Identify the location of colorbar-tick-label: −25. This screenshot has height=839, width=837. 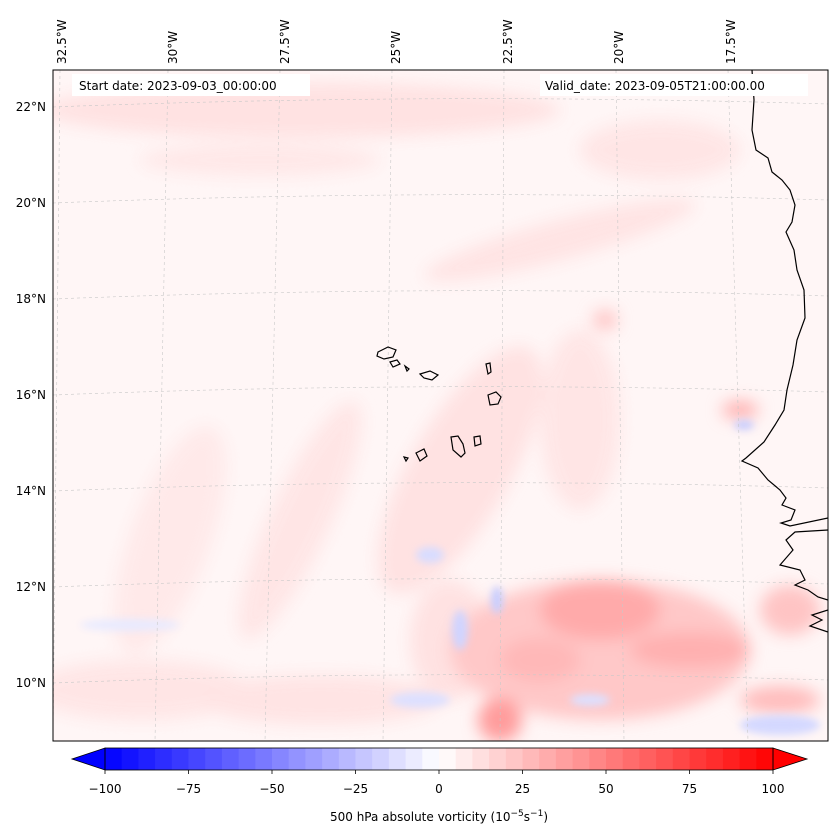
(355, 789).